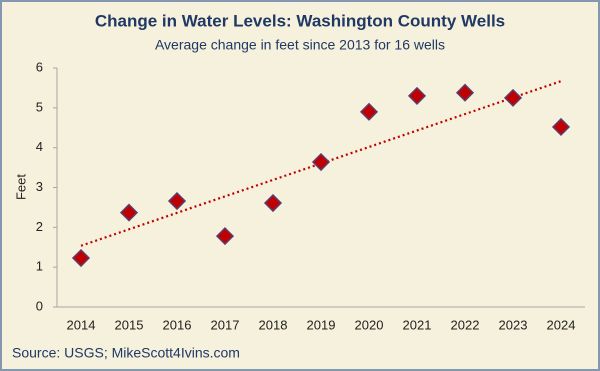 The width and height of the screenshot is (600, 371). I want to click on y-tick-label: 3, so click(39, 186).